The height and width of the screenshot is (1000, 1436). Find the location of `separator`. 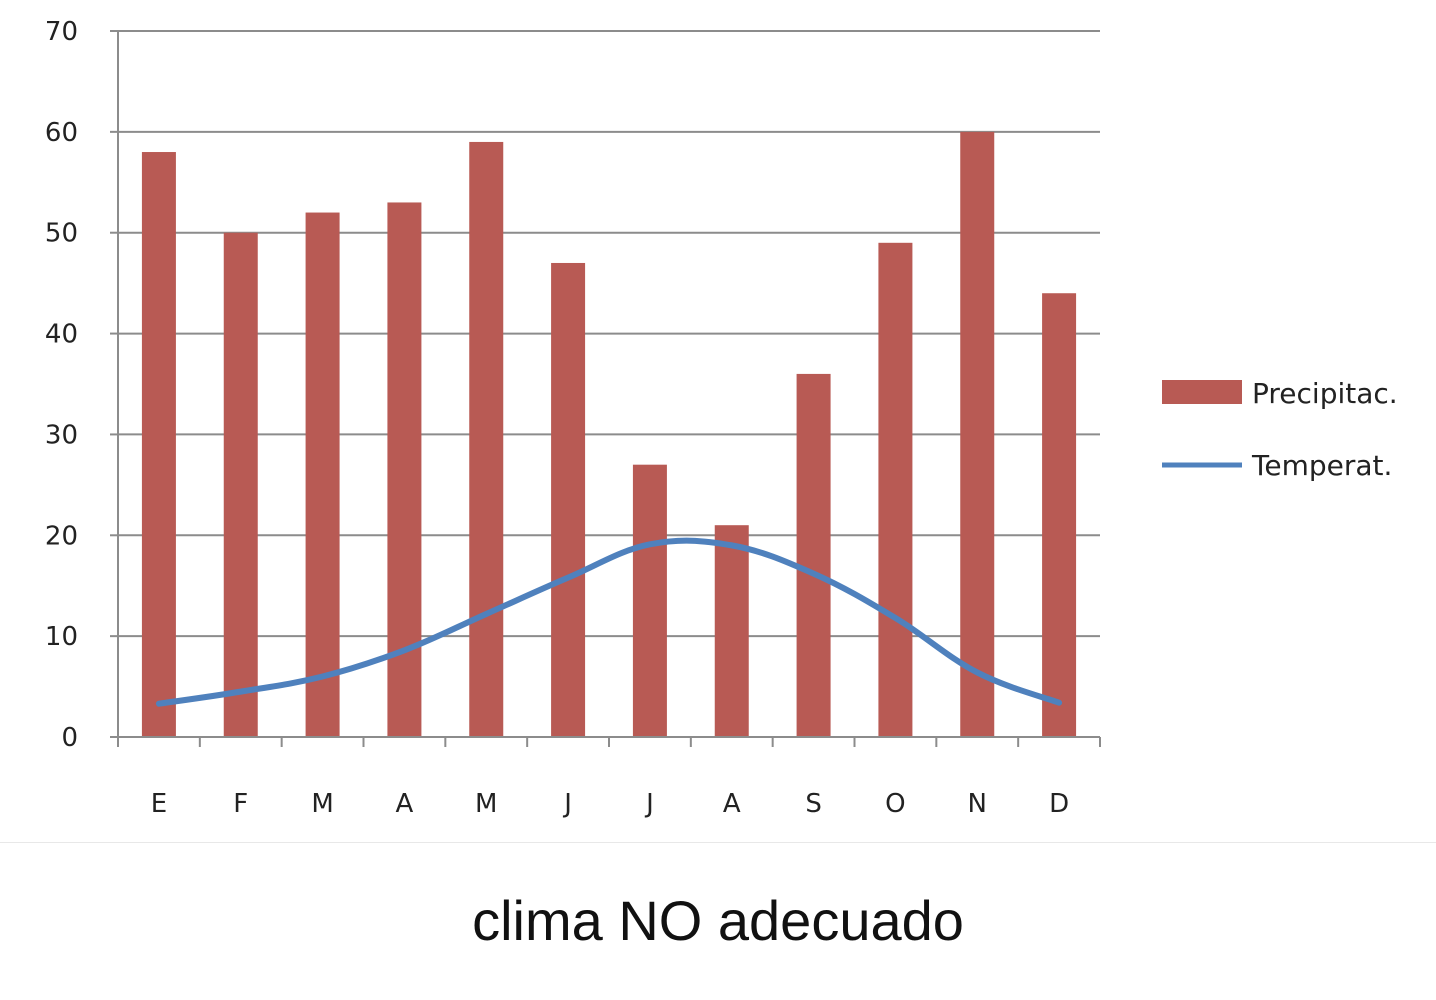

separator is located at coordinates (718, 842).